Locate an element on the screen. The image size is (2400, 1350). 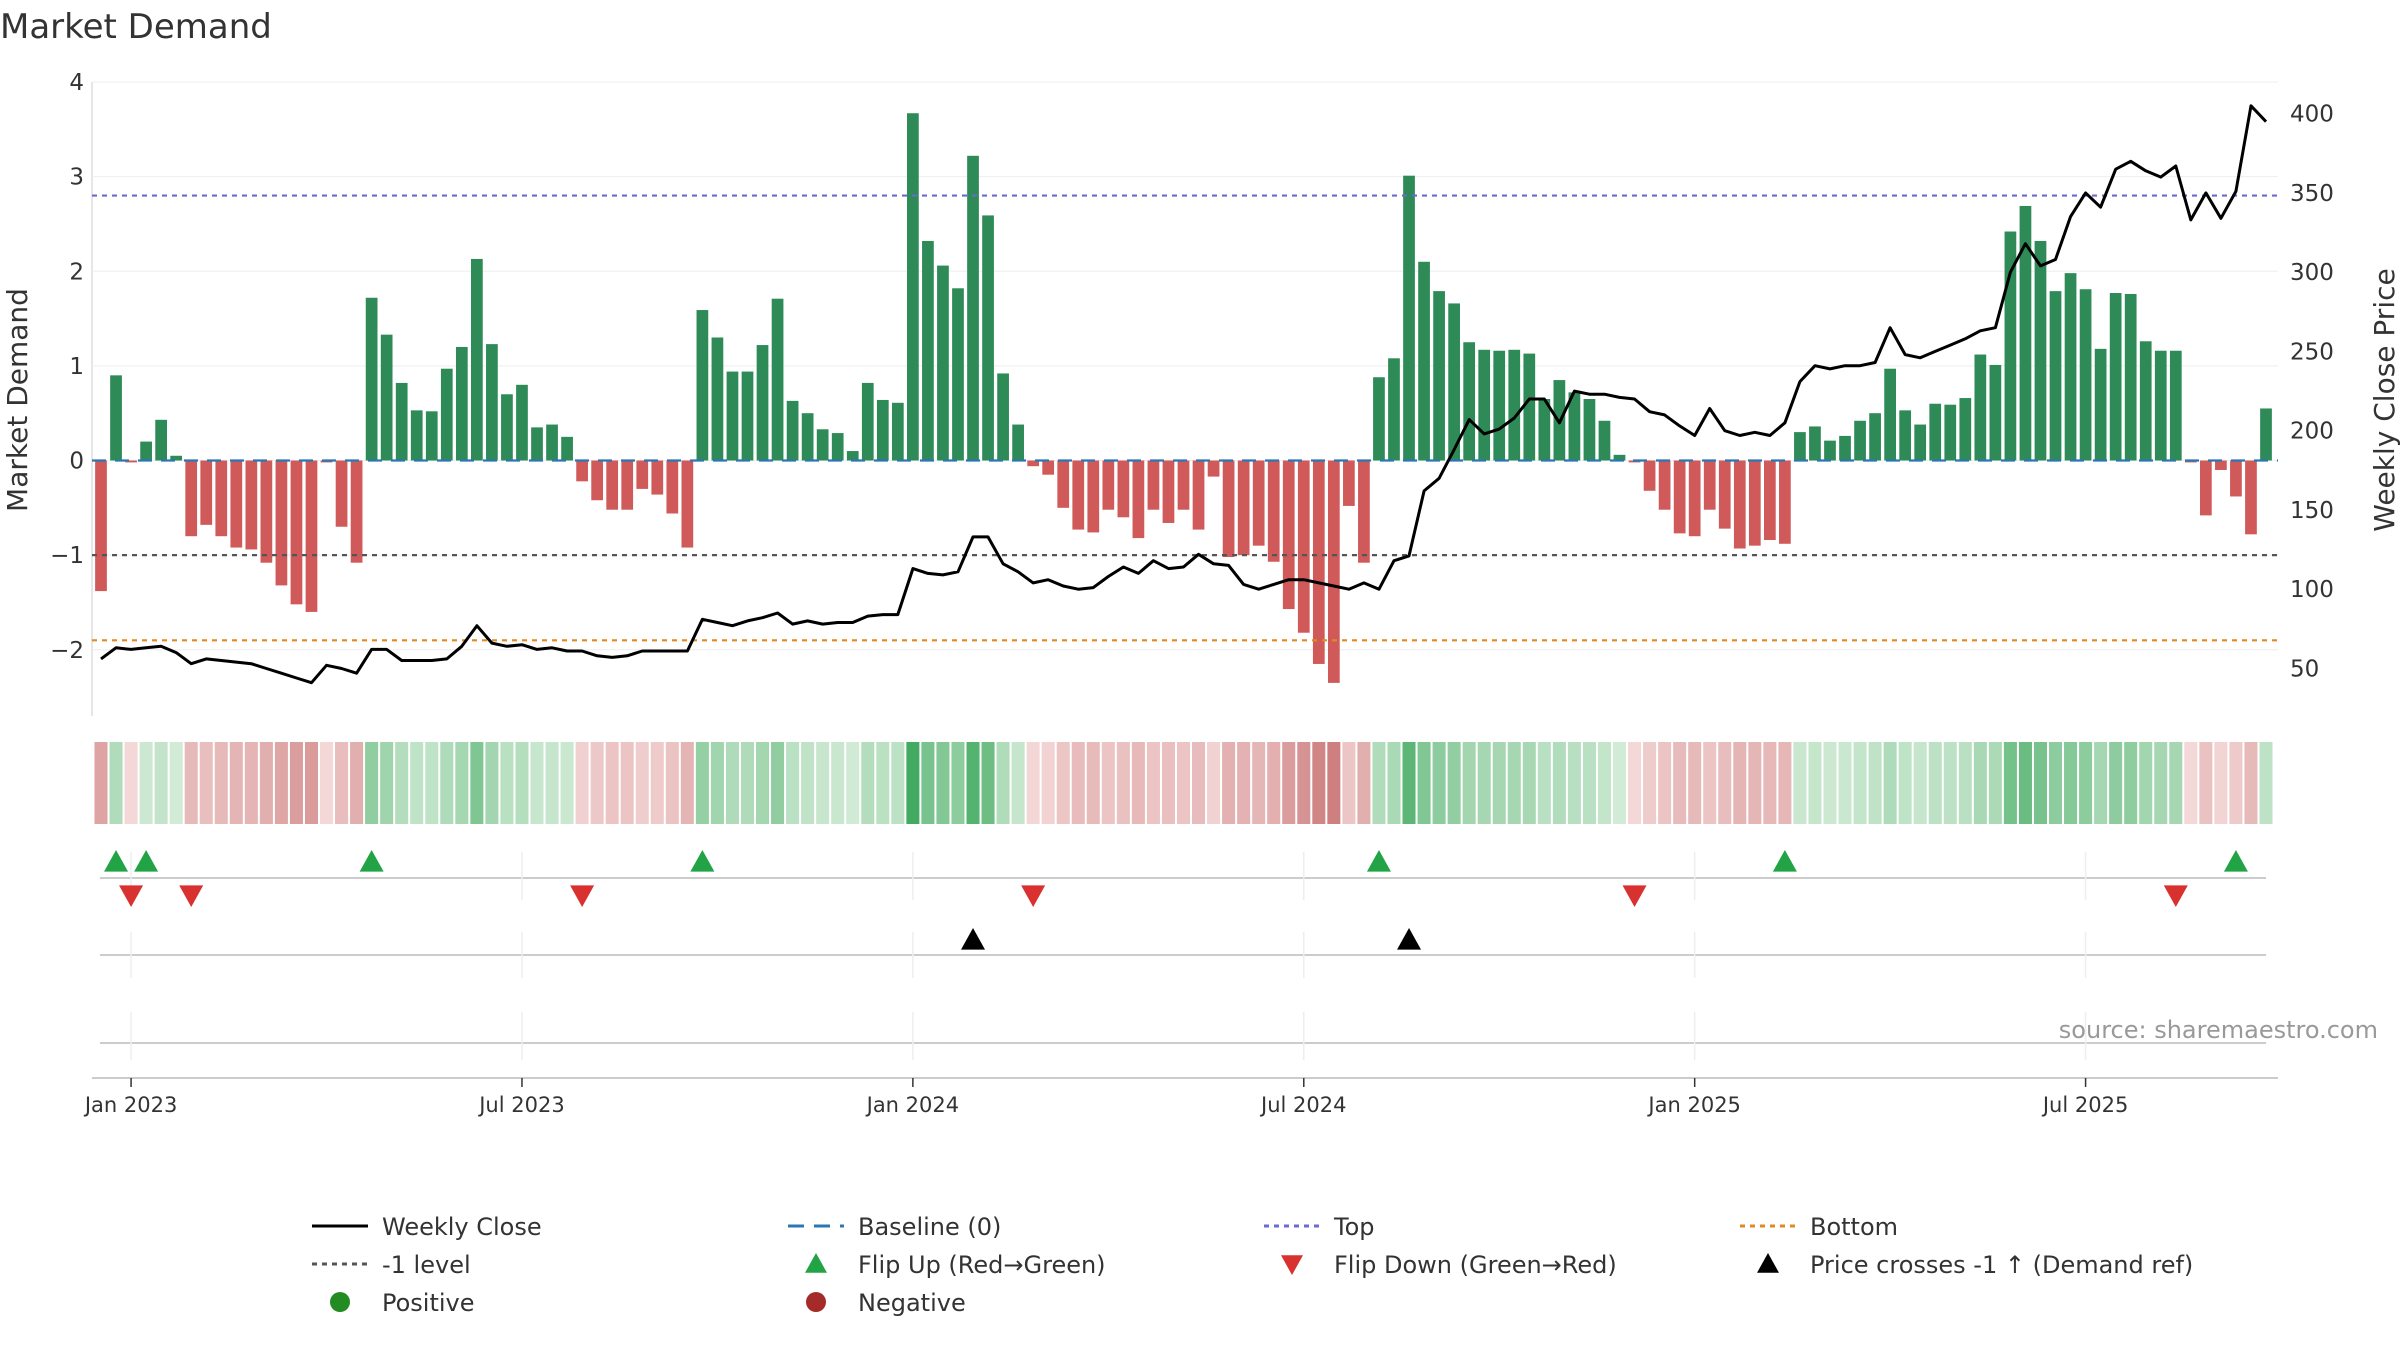
x-tick-label: Jan 2024 is located at coordinates (912, 1105).